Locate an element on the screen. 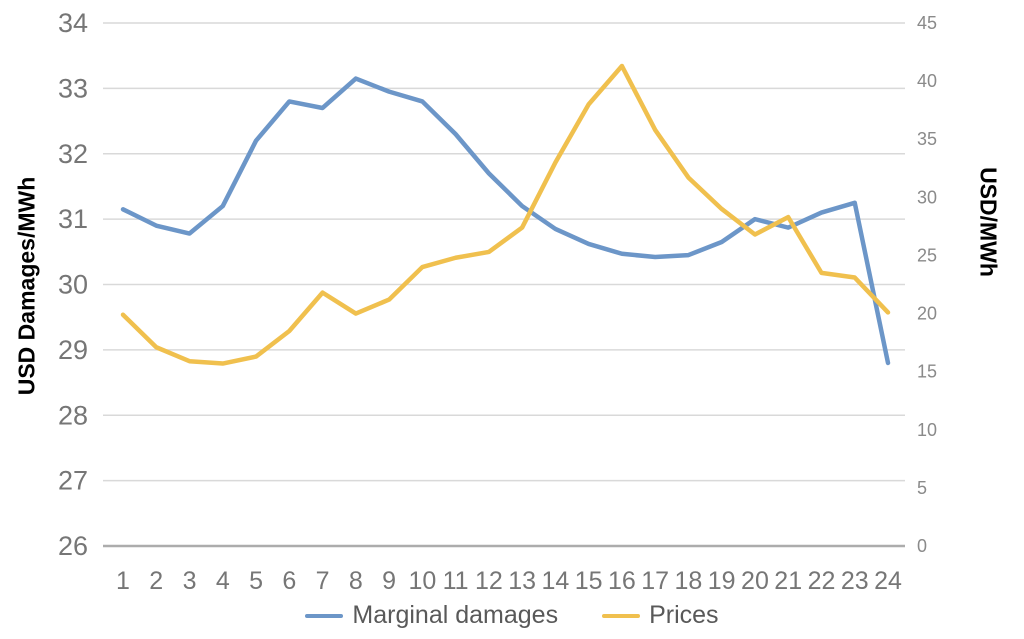 The image size is (1024, 639). right-axis-tick-label: 0 is located at coordinates (922, 546).